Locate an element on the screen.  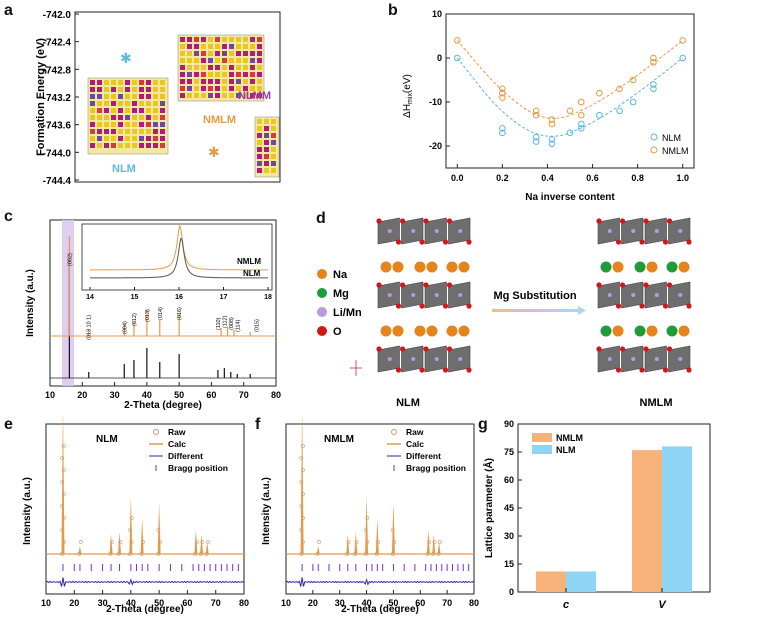
panel-b-xtick-label: 0.2 is located at coordinates (502, 178).